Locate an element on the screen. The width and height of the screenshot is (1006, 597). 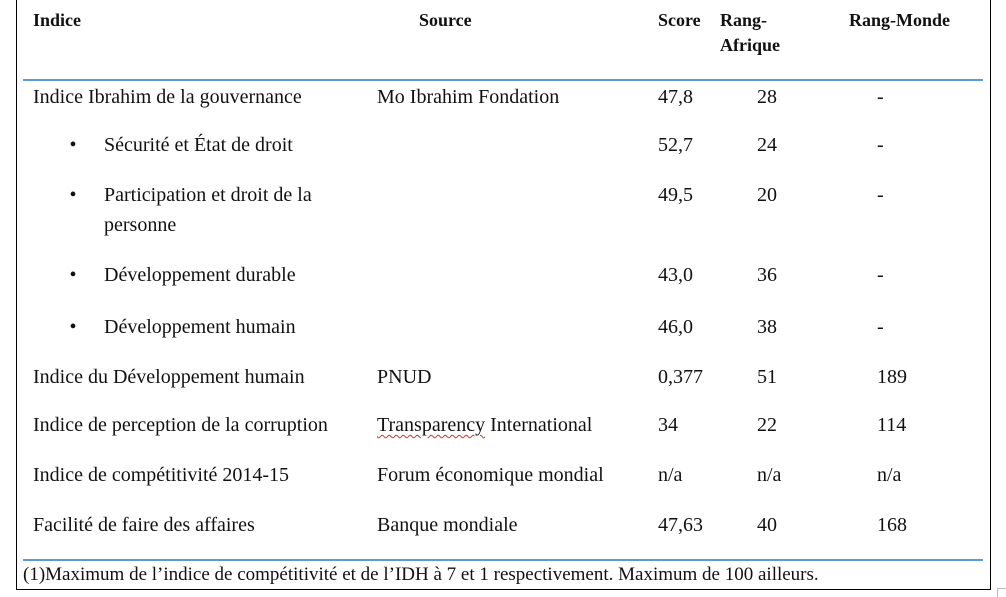
cell-indice: Facilité de faire des affaires is located at coordinates (144, 525).